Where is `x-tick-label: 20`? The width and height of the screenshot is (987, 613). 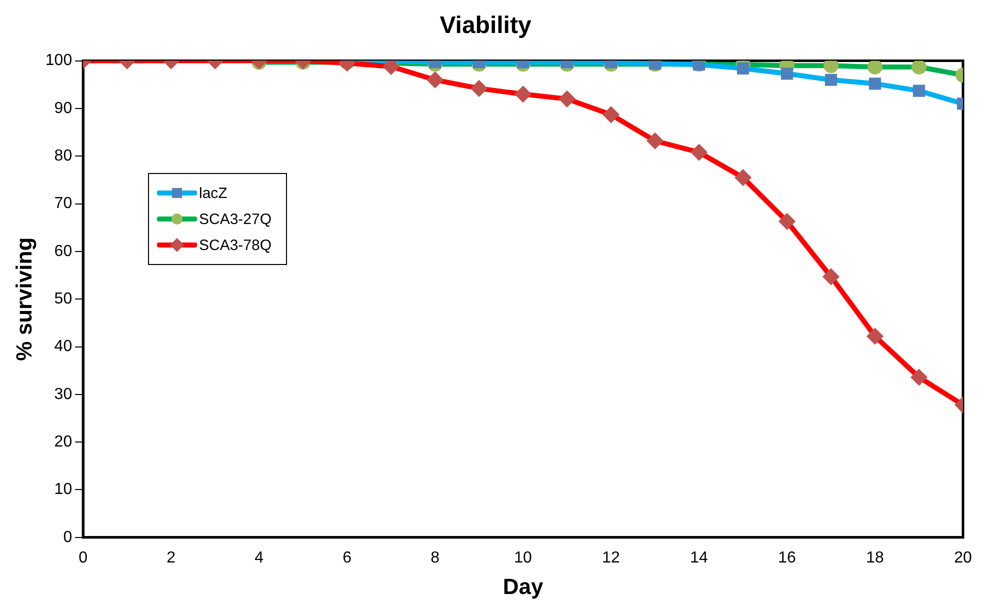
x-tick-label: 20 is located at coordinates (963, 557).